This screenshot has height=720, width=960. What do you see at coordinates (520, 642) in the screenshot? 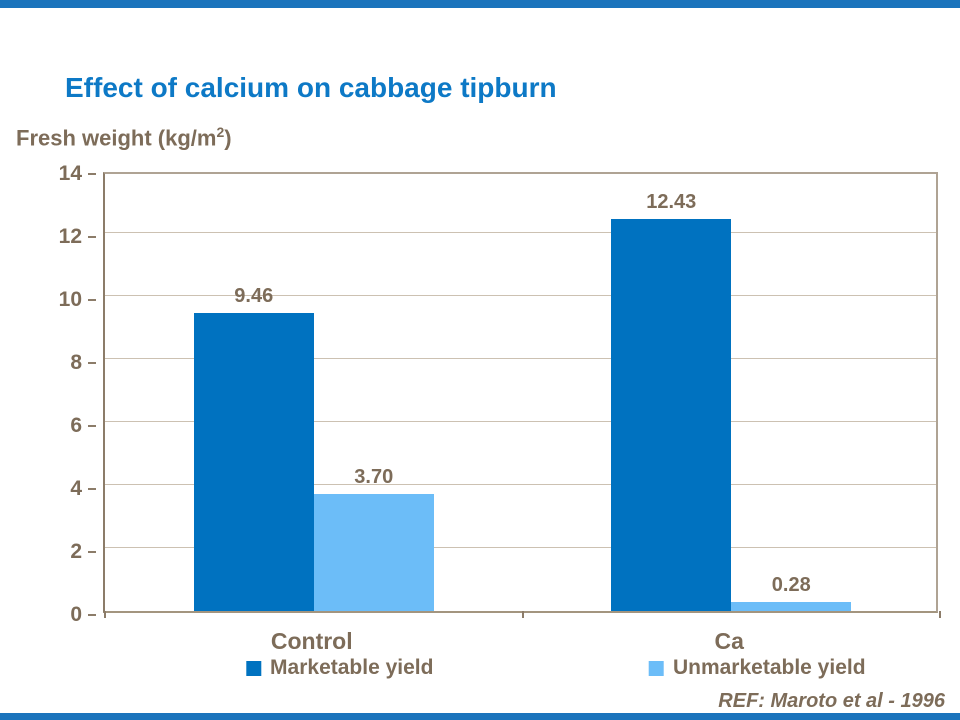
I see `x-axis-category-labels: Control Ca` at bounding box center [520, 642].